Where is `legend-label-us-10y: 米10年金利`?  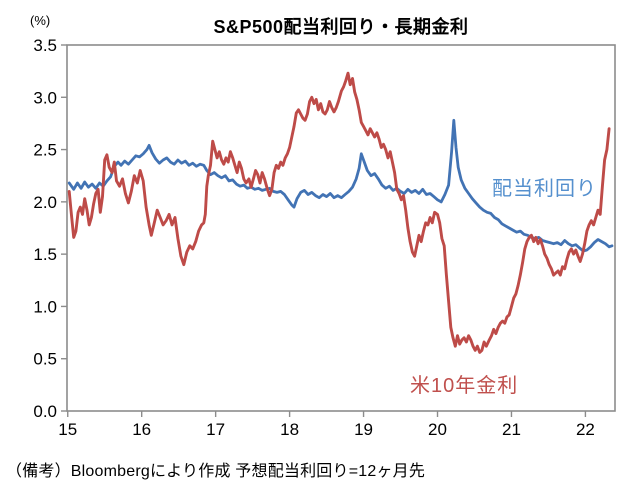
legend-label-us-10y: 米10年金利 is located at coordinates (464, 386).